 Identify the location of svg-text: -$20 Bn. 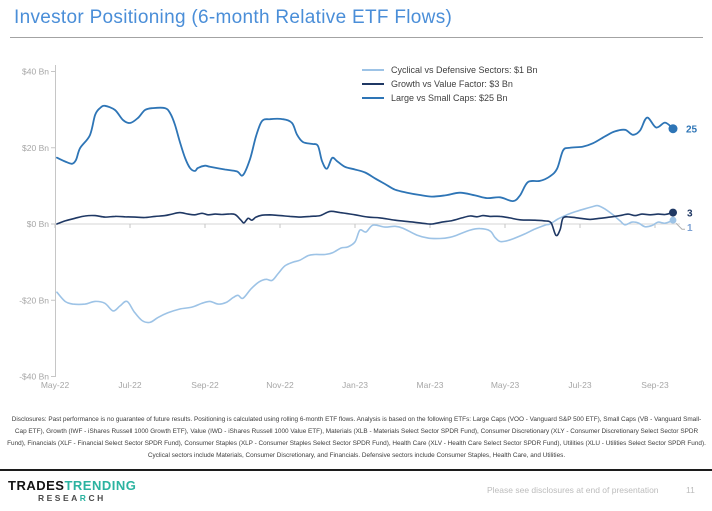
(34, 300).